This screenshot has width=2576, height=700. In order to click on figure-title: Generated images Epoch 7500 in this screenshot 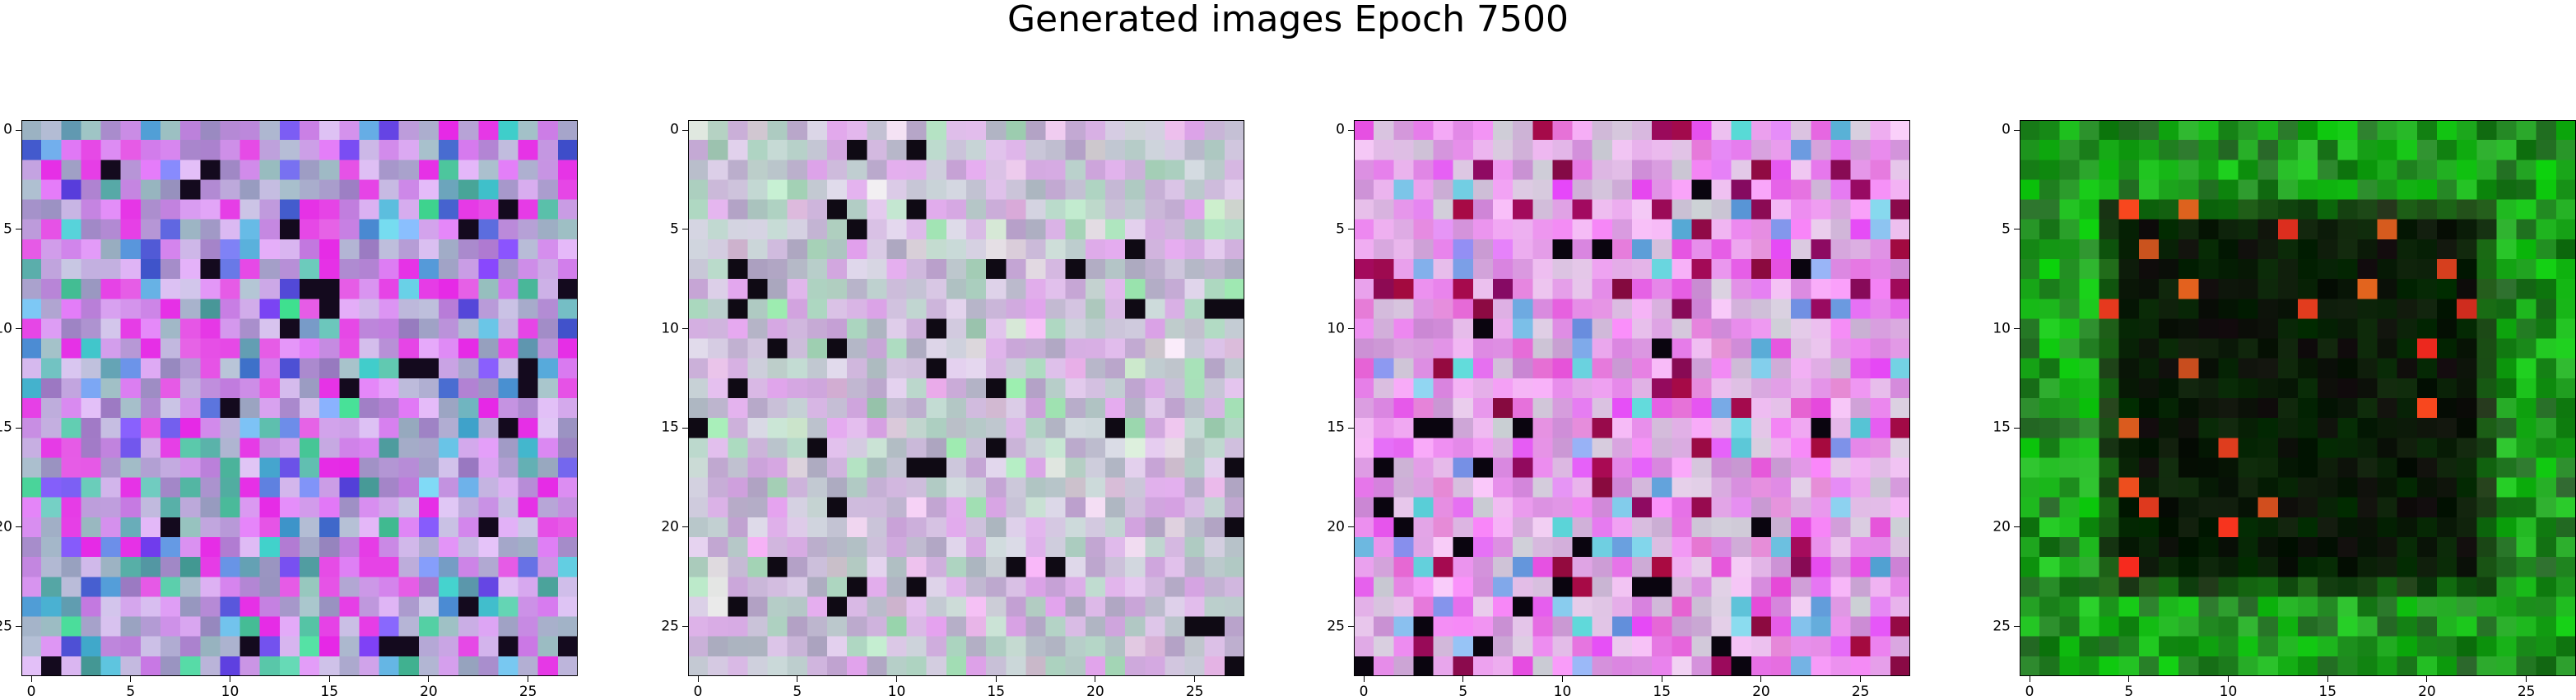, I will do `click(1288, 20)`.